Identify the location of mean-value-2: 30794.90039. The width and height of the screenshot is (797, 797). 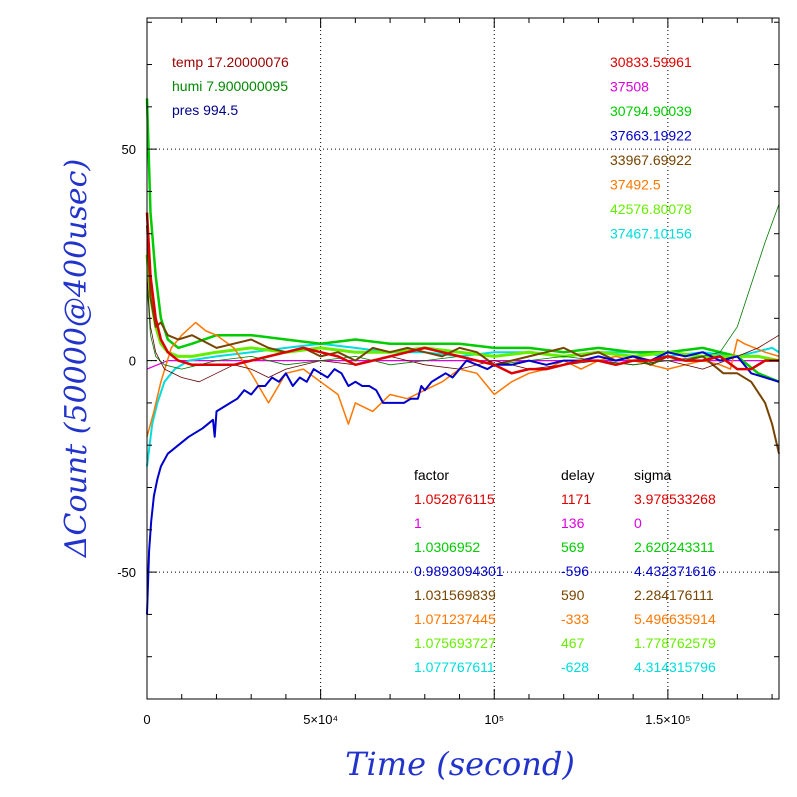
(651, 111).